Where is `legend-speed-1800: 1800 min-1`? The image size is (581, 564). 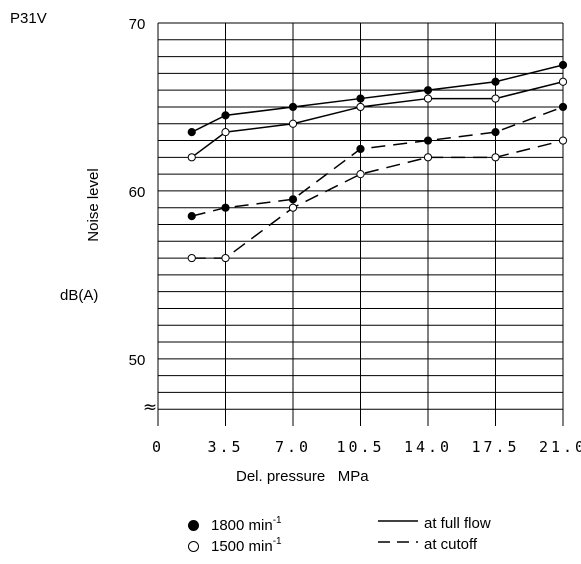 legend-speed-1800: 1800 min-1 is located at coordinates (235, 524).